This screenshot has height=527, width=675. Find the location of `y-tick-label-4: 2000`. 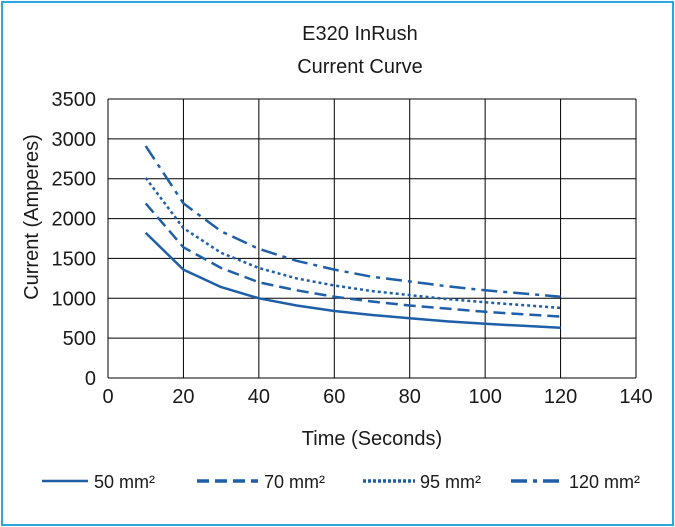

y-tick-label-4: 2000 is located at coordinates (74, 220).